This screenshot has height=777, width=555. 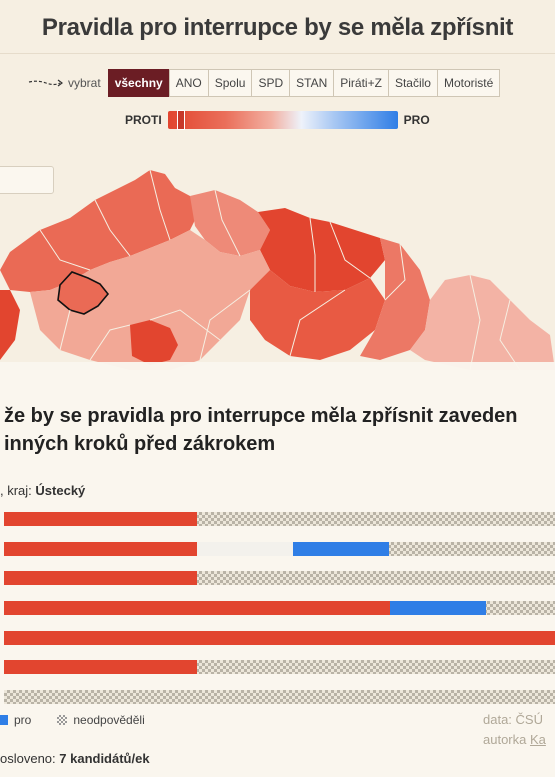 I want to click on map-region-vysocina, so click(x=154, y=342).